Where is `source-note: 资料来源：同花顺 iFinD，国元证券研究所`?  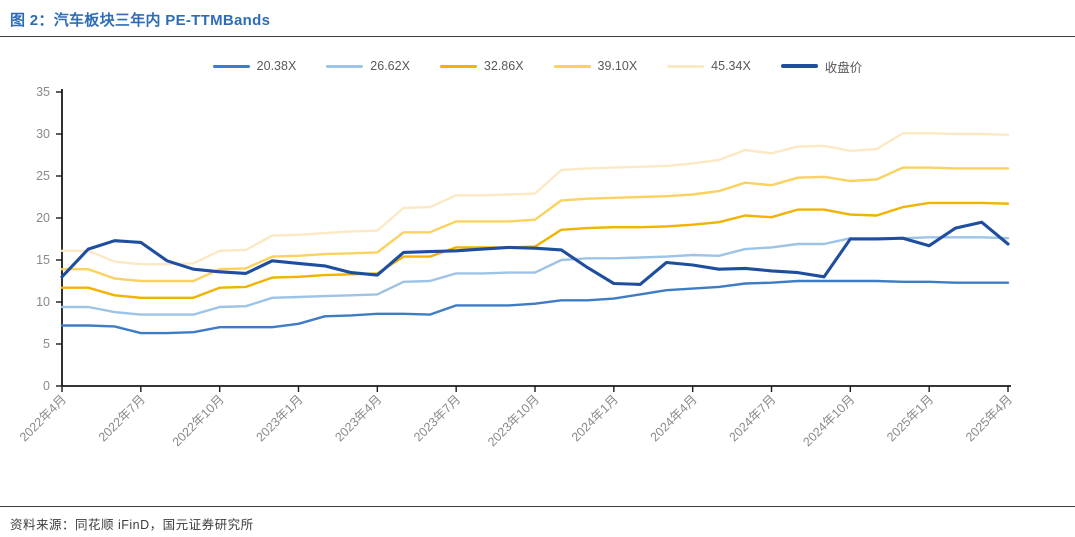 source-note: 资料来源：同花顺 iFinD，国元证券研究所 is located at coordinates (132, 525).